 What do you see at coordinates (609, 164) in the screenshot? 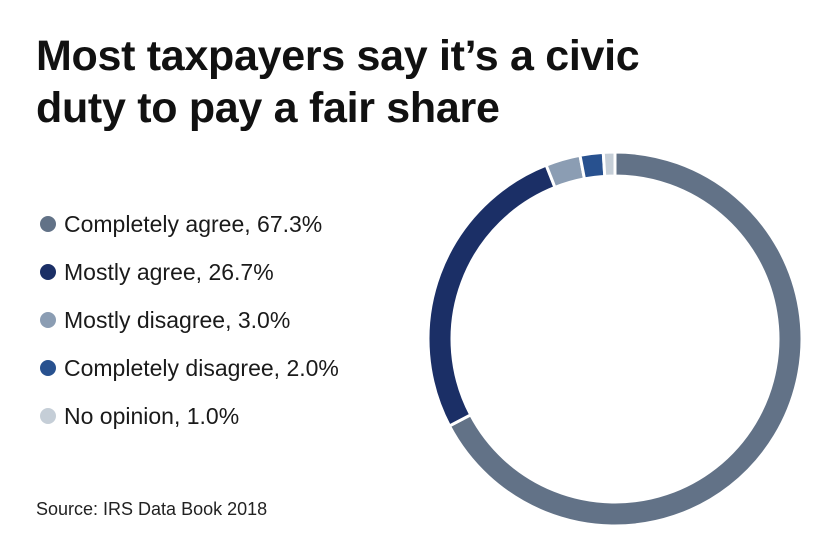
I see `donut-slice-no-opinion` at bounding box center [609, 164].